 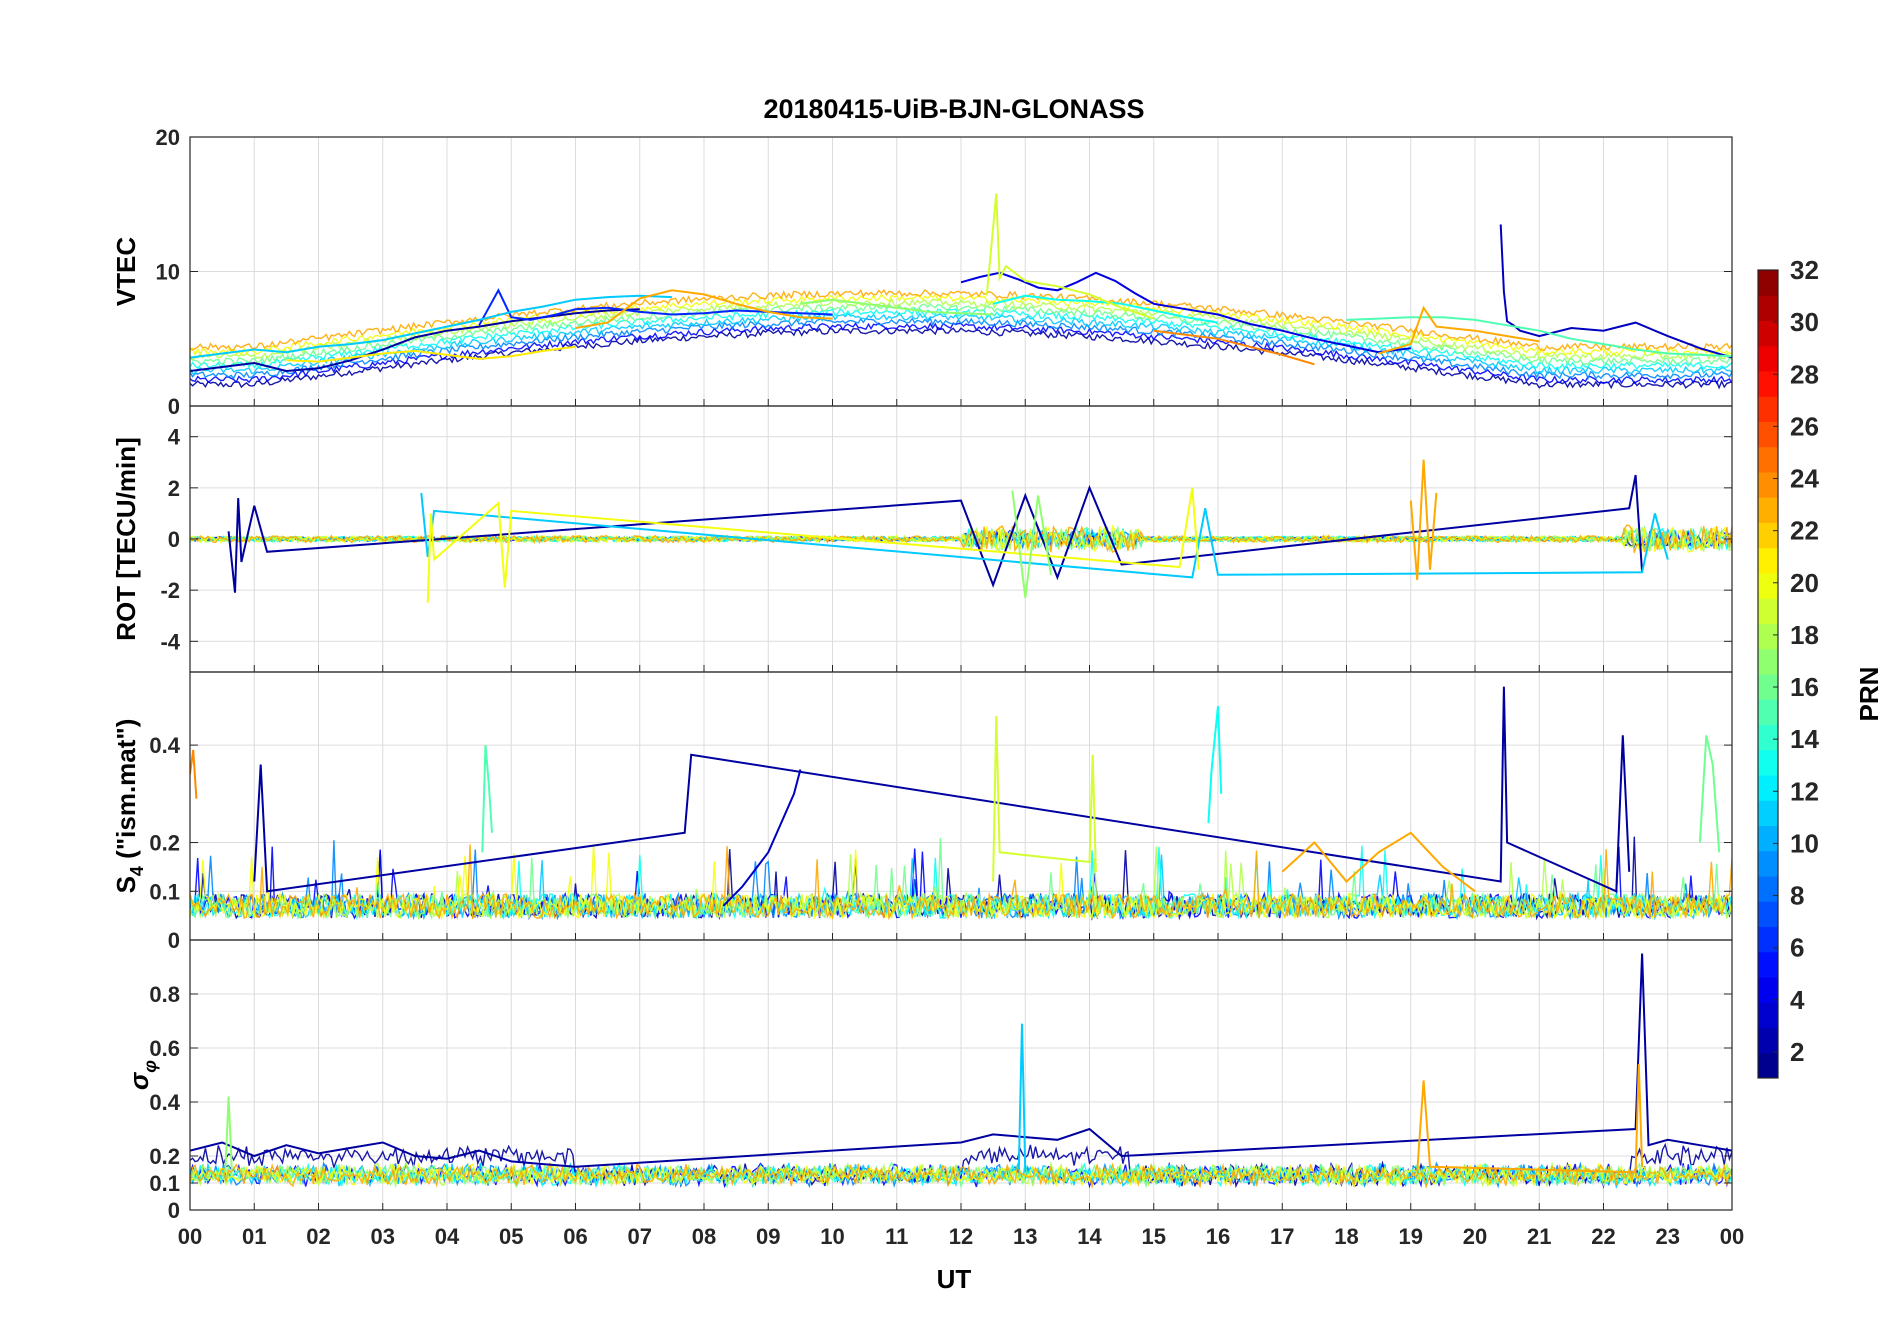 I want to click on y-axis-title-sub-sigphi: φ, so click(x=150, y=1066).